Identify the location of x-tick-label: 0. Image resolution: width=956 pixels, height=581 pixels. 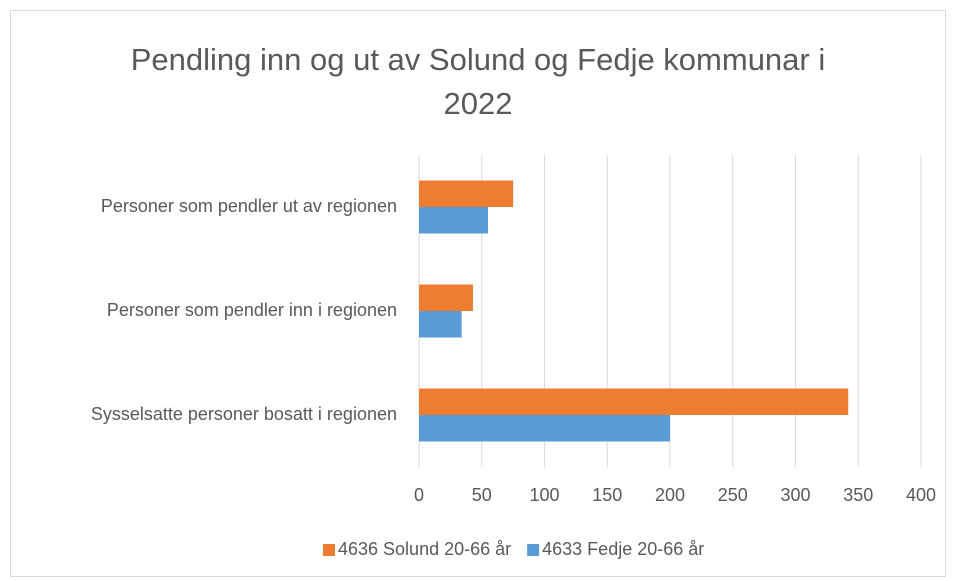
(419, 495).